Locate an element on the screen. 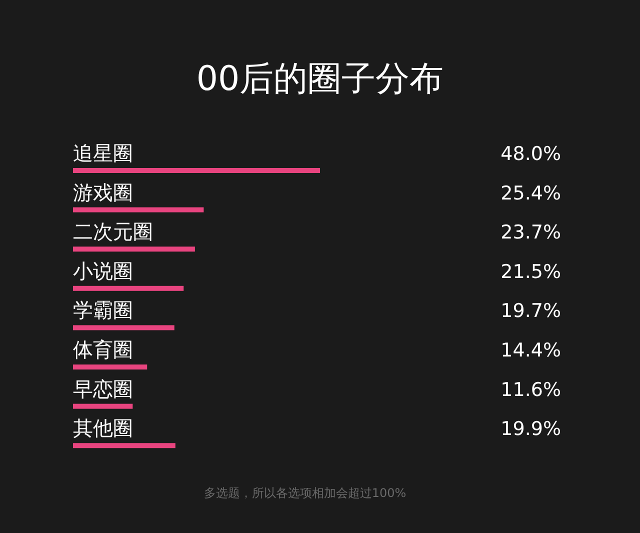 The image size is (640, 533). data-label: 11.6% is located at coordinates (530, 389).